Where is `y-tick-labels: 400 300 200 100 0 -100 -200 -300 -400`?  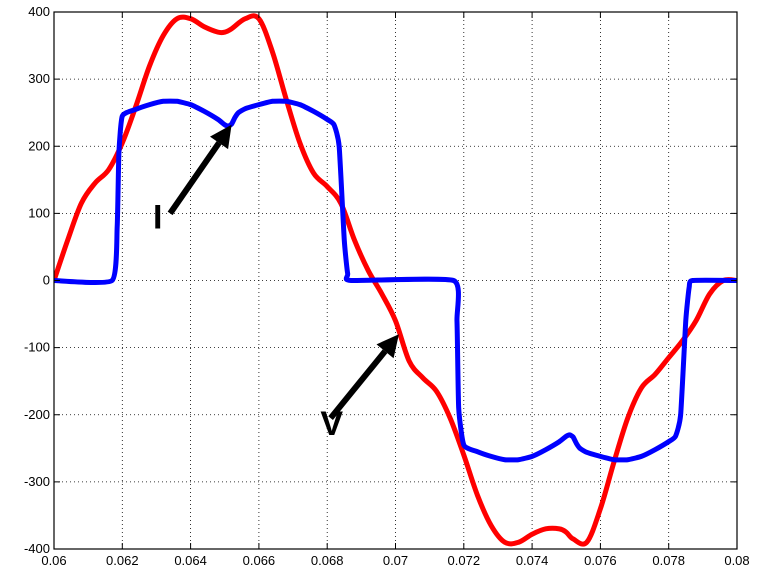
y-tick-labels: 400 300 200 100 0 -100 -200 -300 -400 is located at coordinates (37, 280).